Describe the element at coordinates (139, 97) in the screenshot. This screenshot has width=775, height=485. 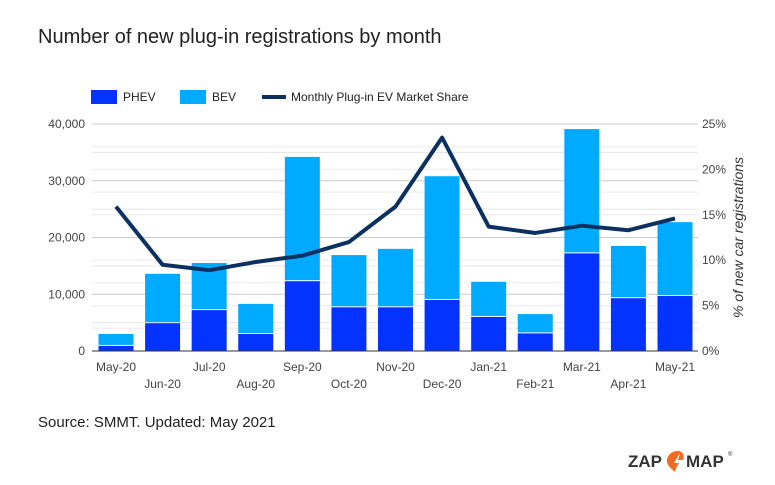
I see `legend-label-phev: PHEV` at that location.